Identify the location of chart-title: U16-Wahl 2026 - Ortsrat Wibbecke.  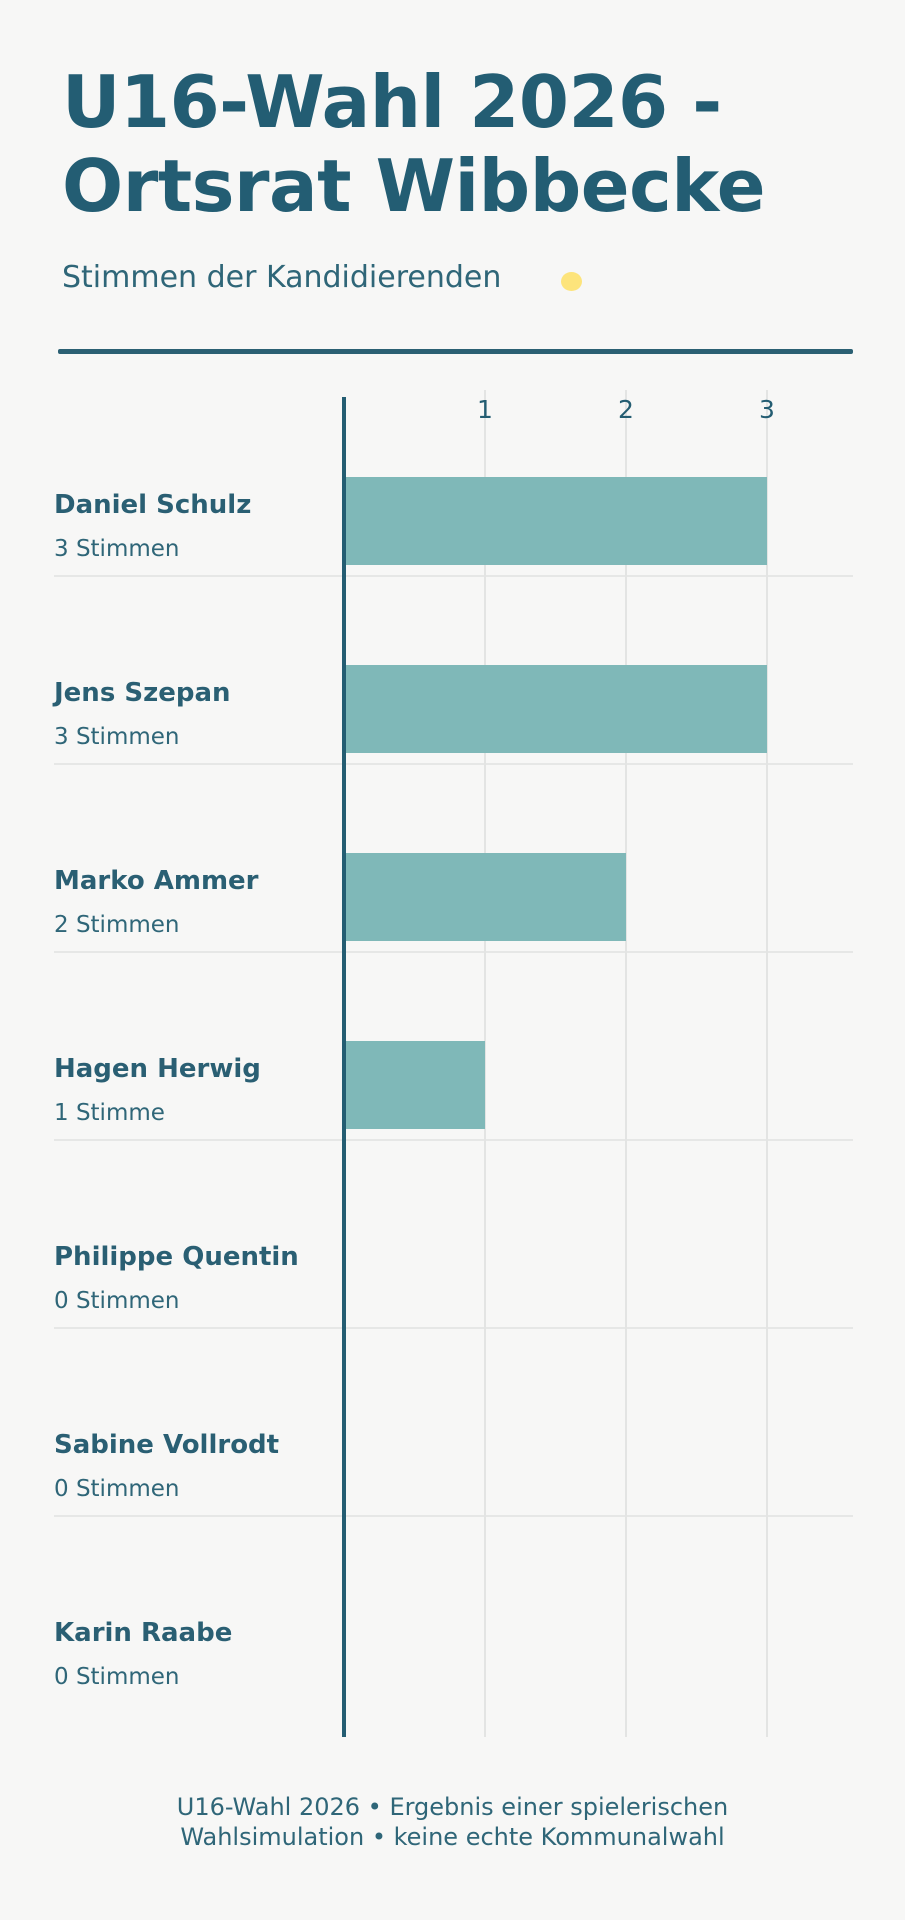
(414, 144).